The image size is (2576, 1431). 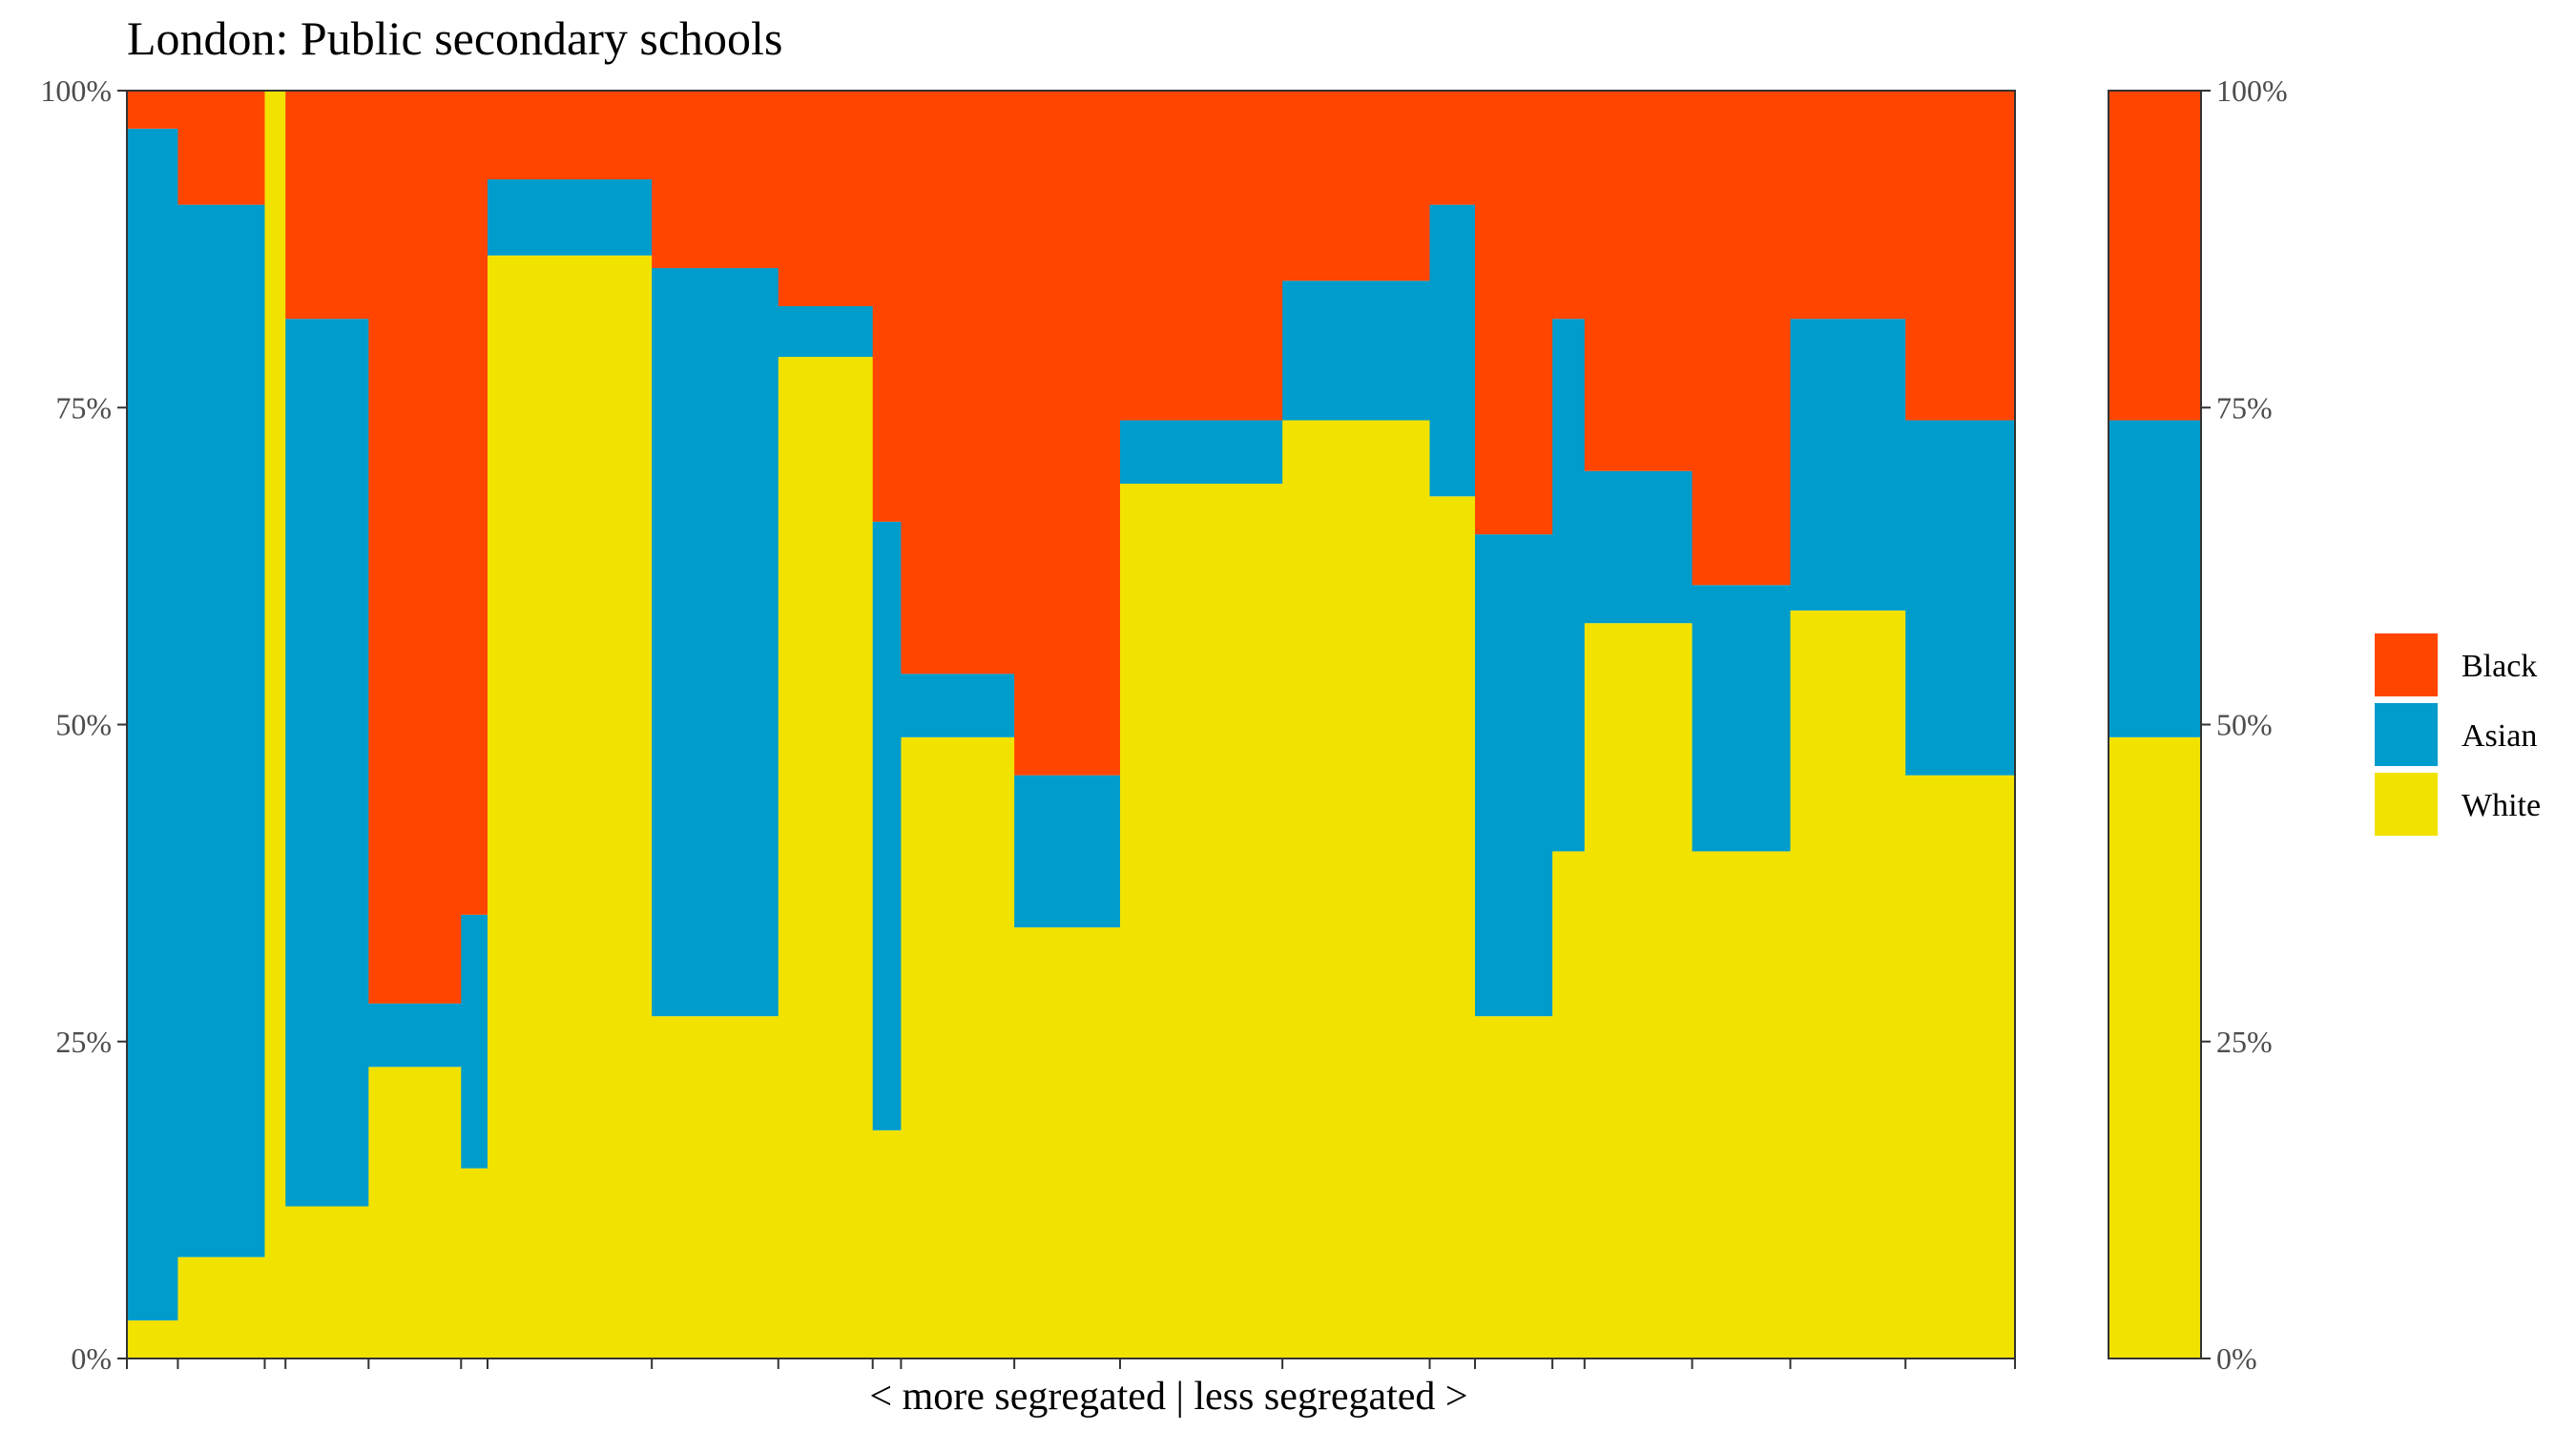 What do you see at coordinates (958, 705) in the screenshot?
I see `main-col-11-asian` at bounding box center [958, 705].